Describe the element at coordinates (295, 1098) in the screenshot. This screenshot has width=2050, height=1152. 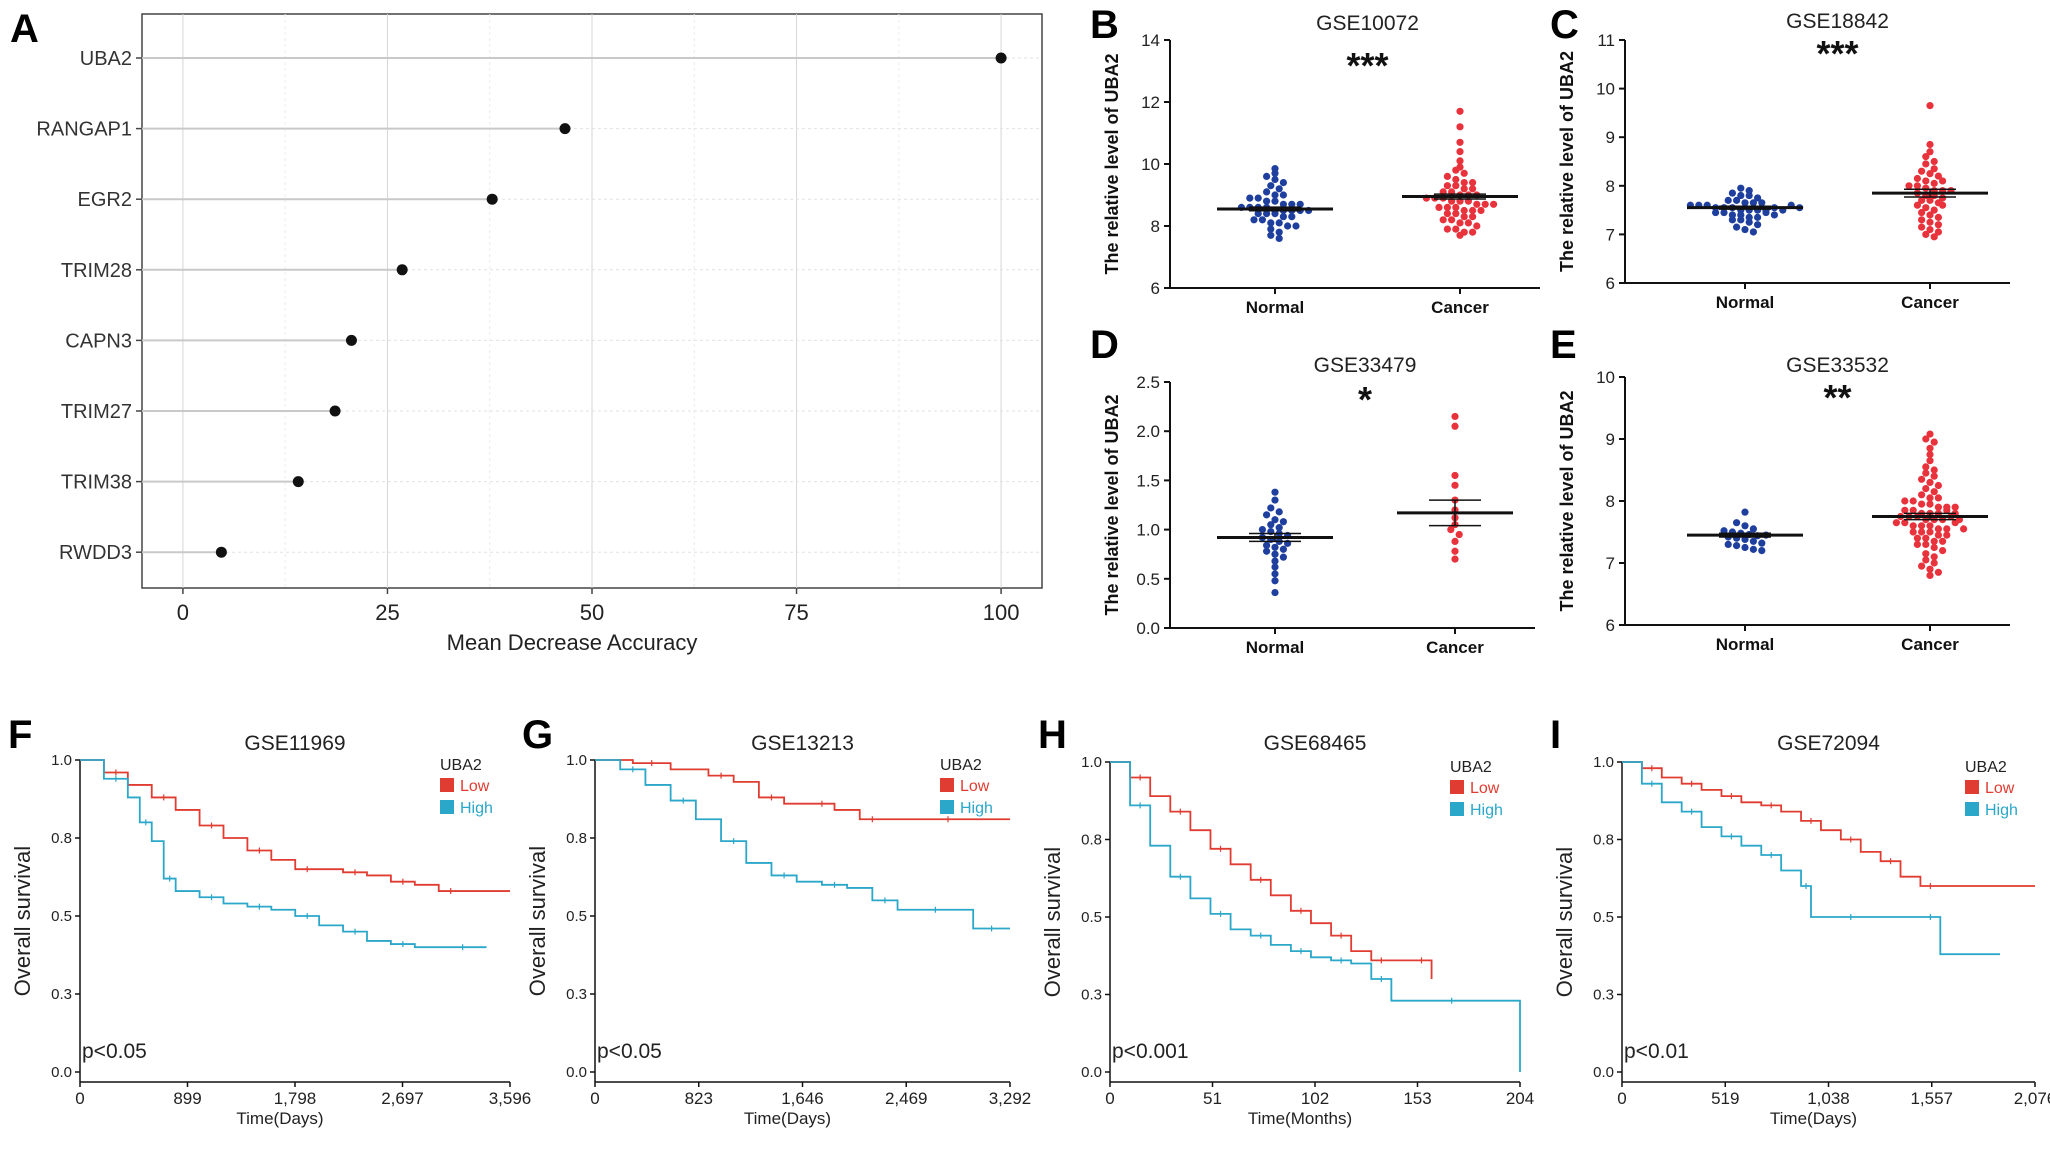
I see `x-tick-label: 1,798` at that location.